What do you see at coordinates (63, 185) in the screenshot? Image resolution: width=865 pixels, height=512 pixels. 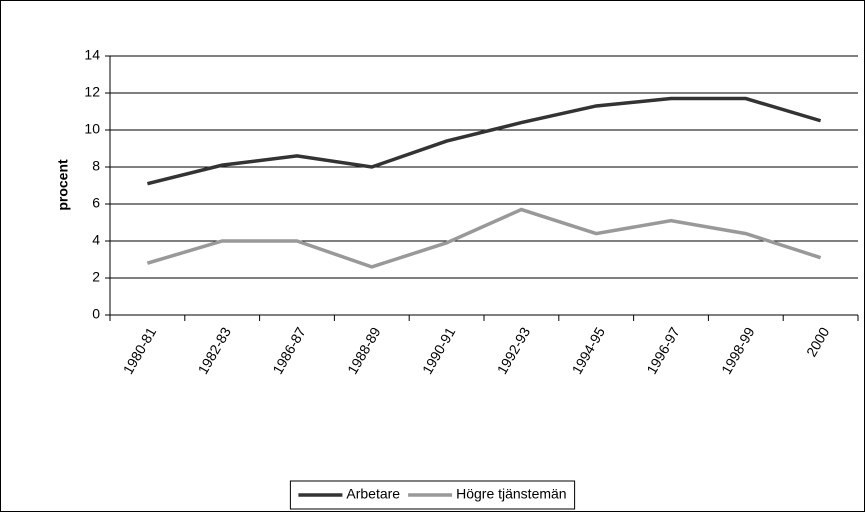 I see `y-axis-label: procent` at bounding box center [63, 185].